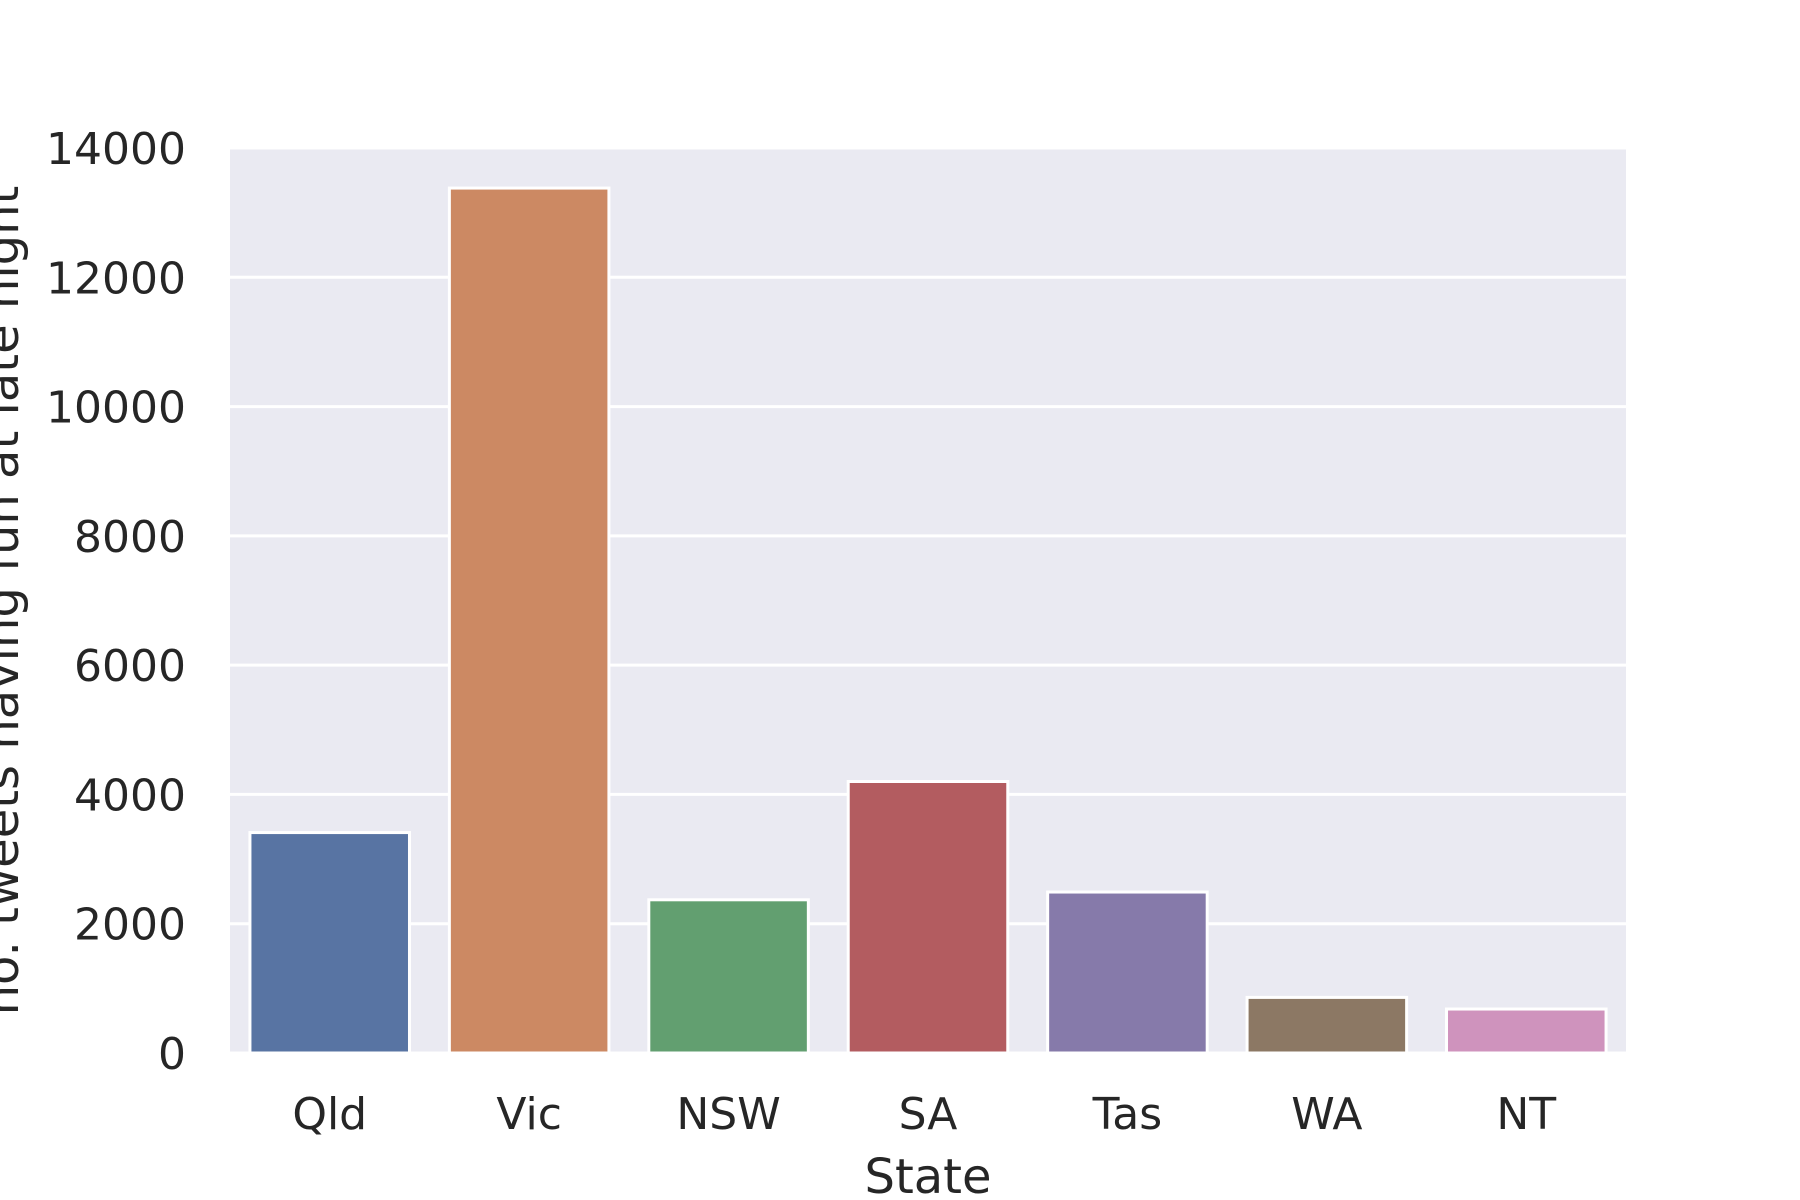  What do you see at coordinates (1526, 1114) in the screenshot?
I see `x-tick-label: NT` at bounding box center [1526, 1114].